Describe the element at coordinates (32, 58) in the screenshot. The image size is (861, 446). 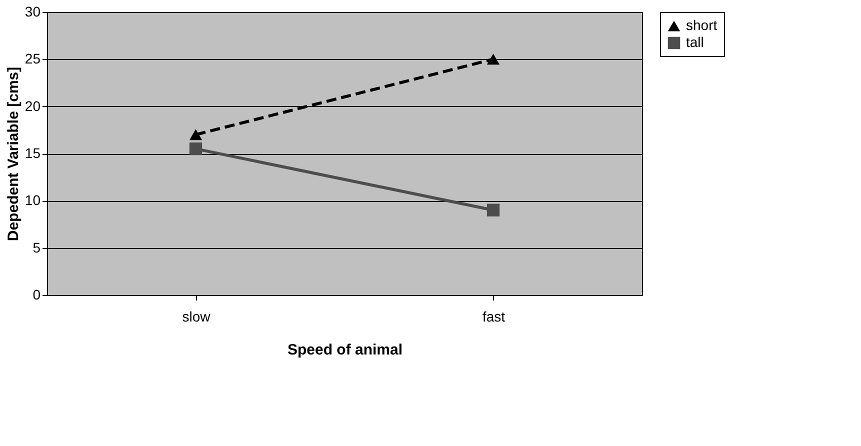
I see `y-tick-label: 25` at that location.